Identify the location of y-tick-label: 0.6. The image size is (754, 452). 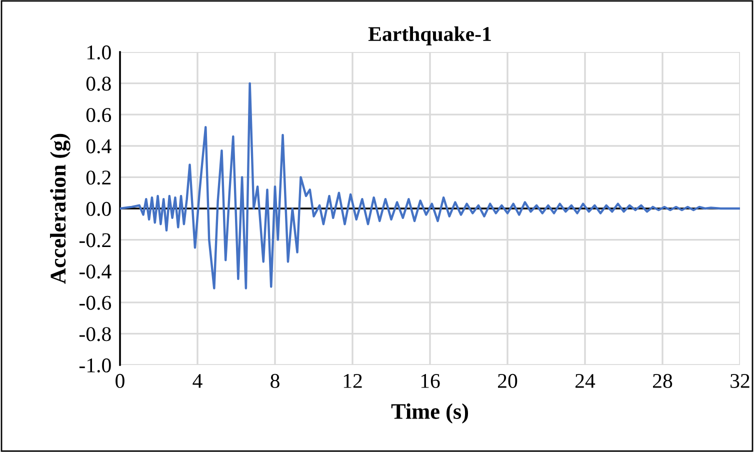
(99, 115).